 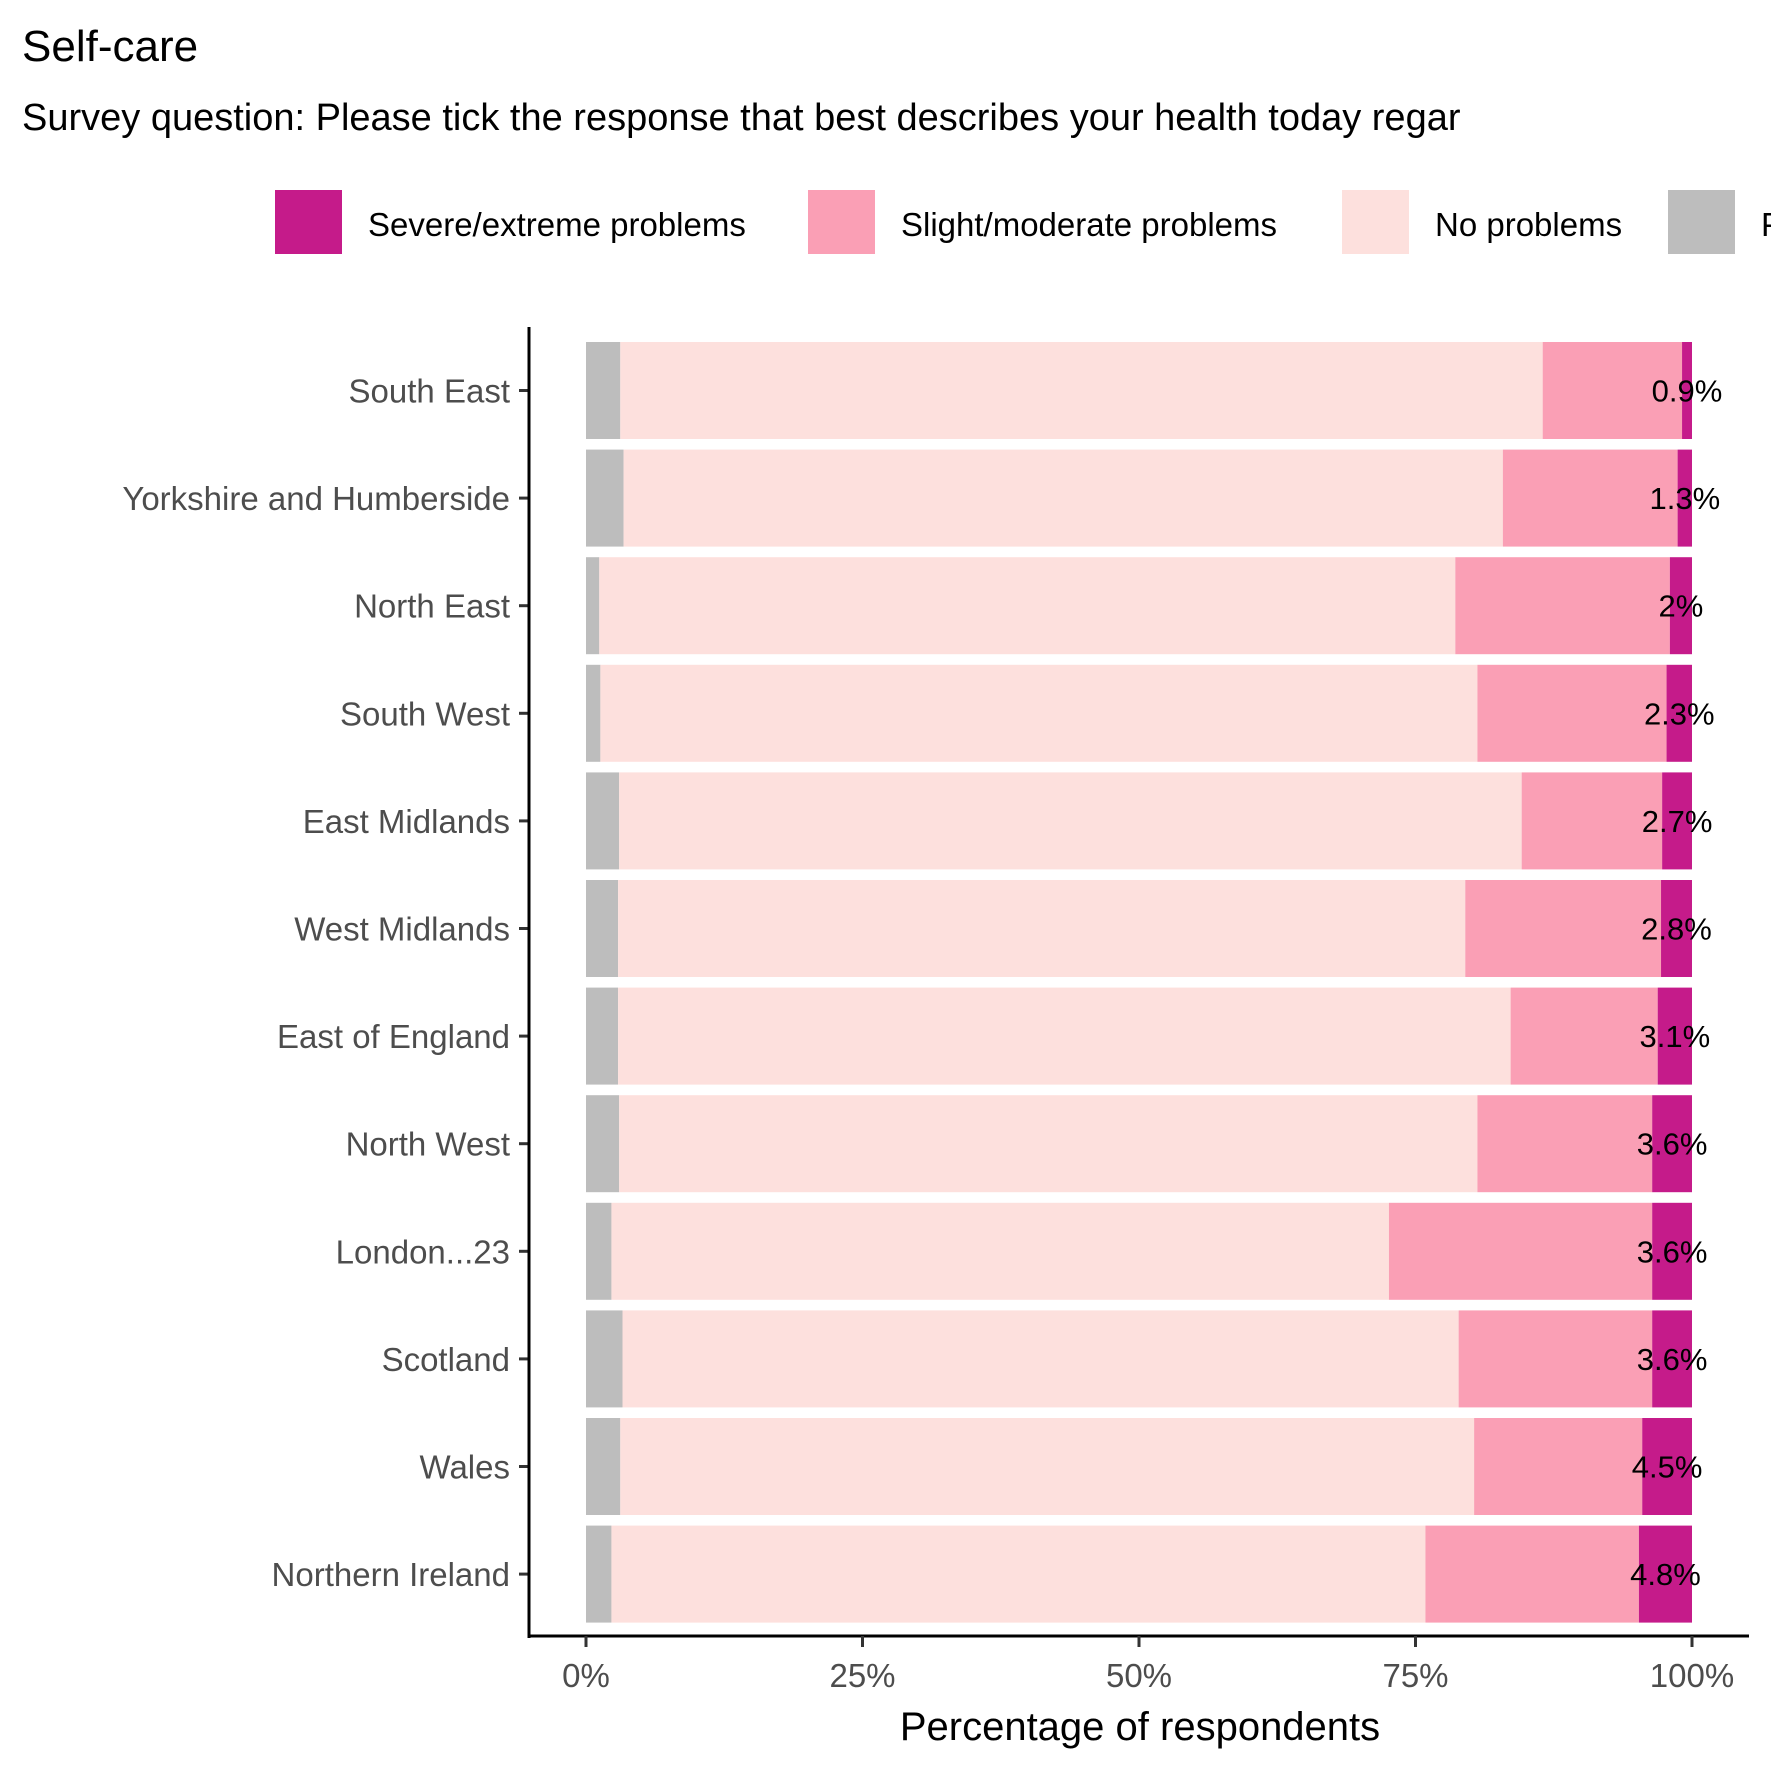 I want to click on data-label: 4.5%, so click(x=1667, y=1467).